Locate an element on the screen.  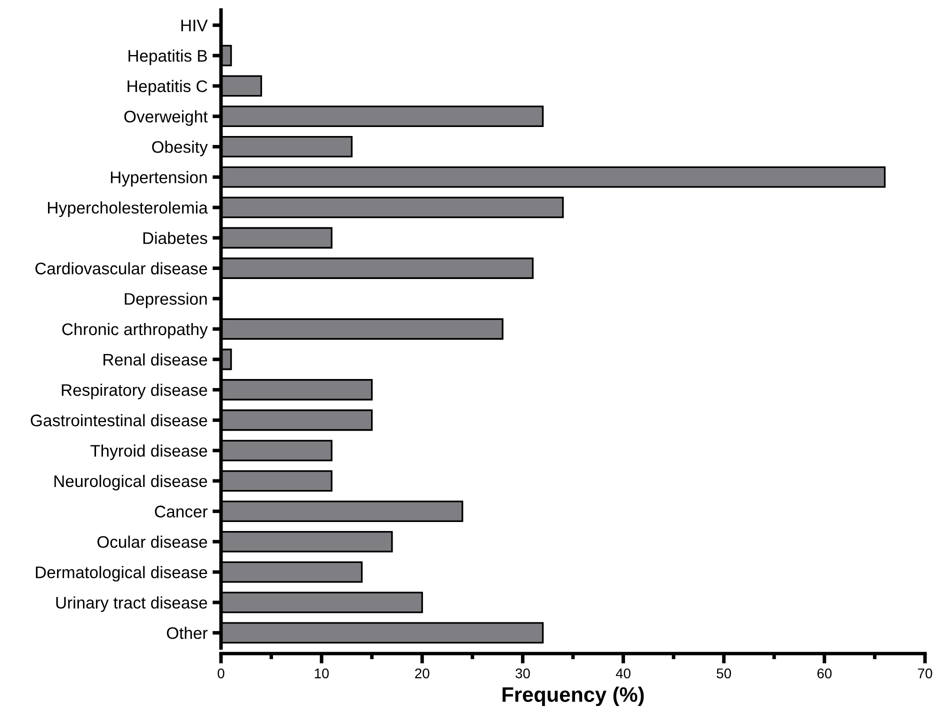
x-tick-label: 0 is located at coordinates (221, 673).